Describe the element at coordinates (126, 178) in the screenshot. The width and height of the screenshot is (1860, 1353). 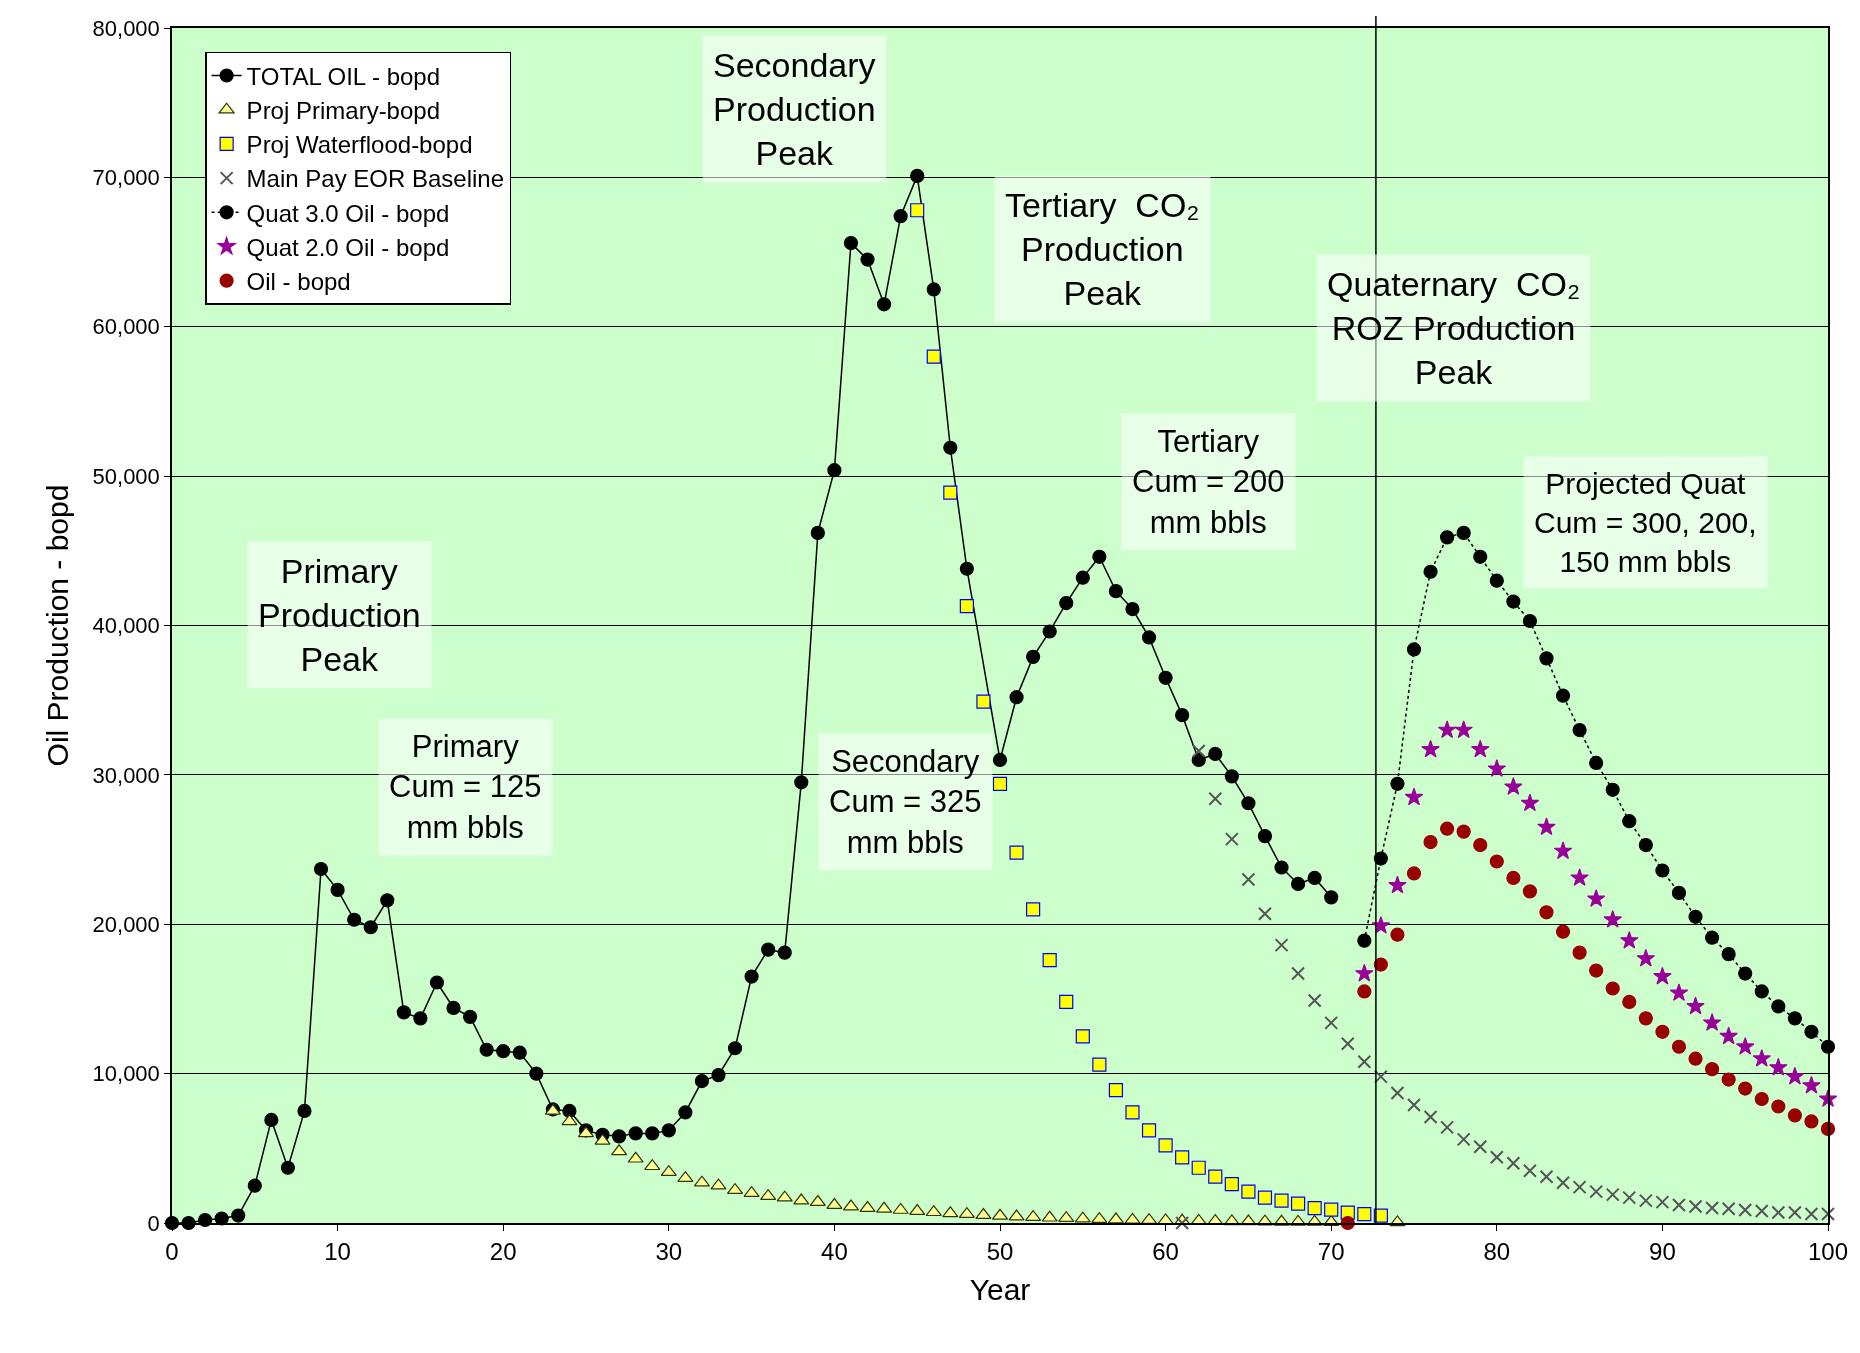
I see `y-tick-label: 70,000` at that location.